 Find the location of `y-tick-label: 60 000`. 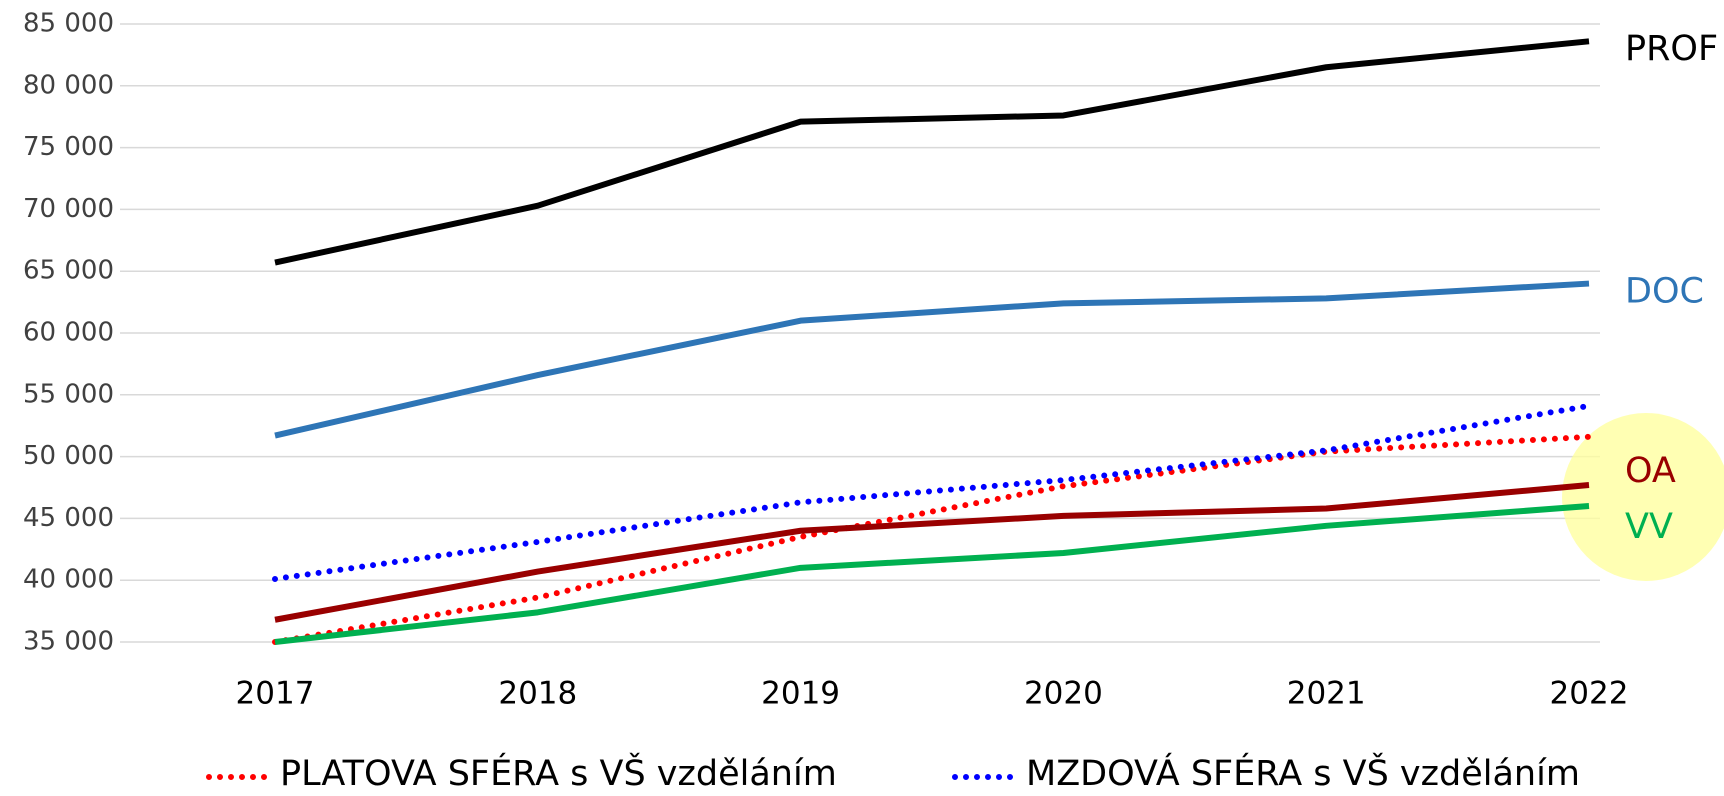

y-tick-label: 60 000 is located at coordinates (68, 333).